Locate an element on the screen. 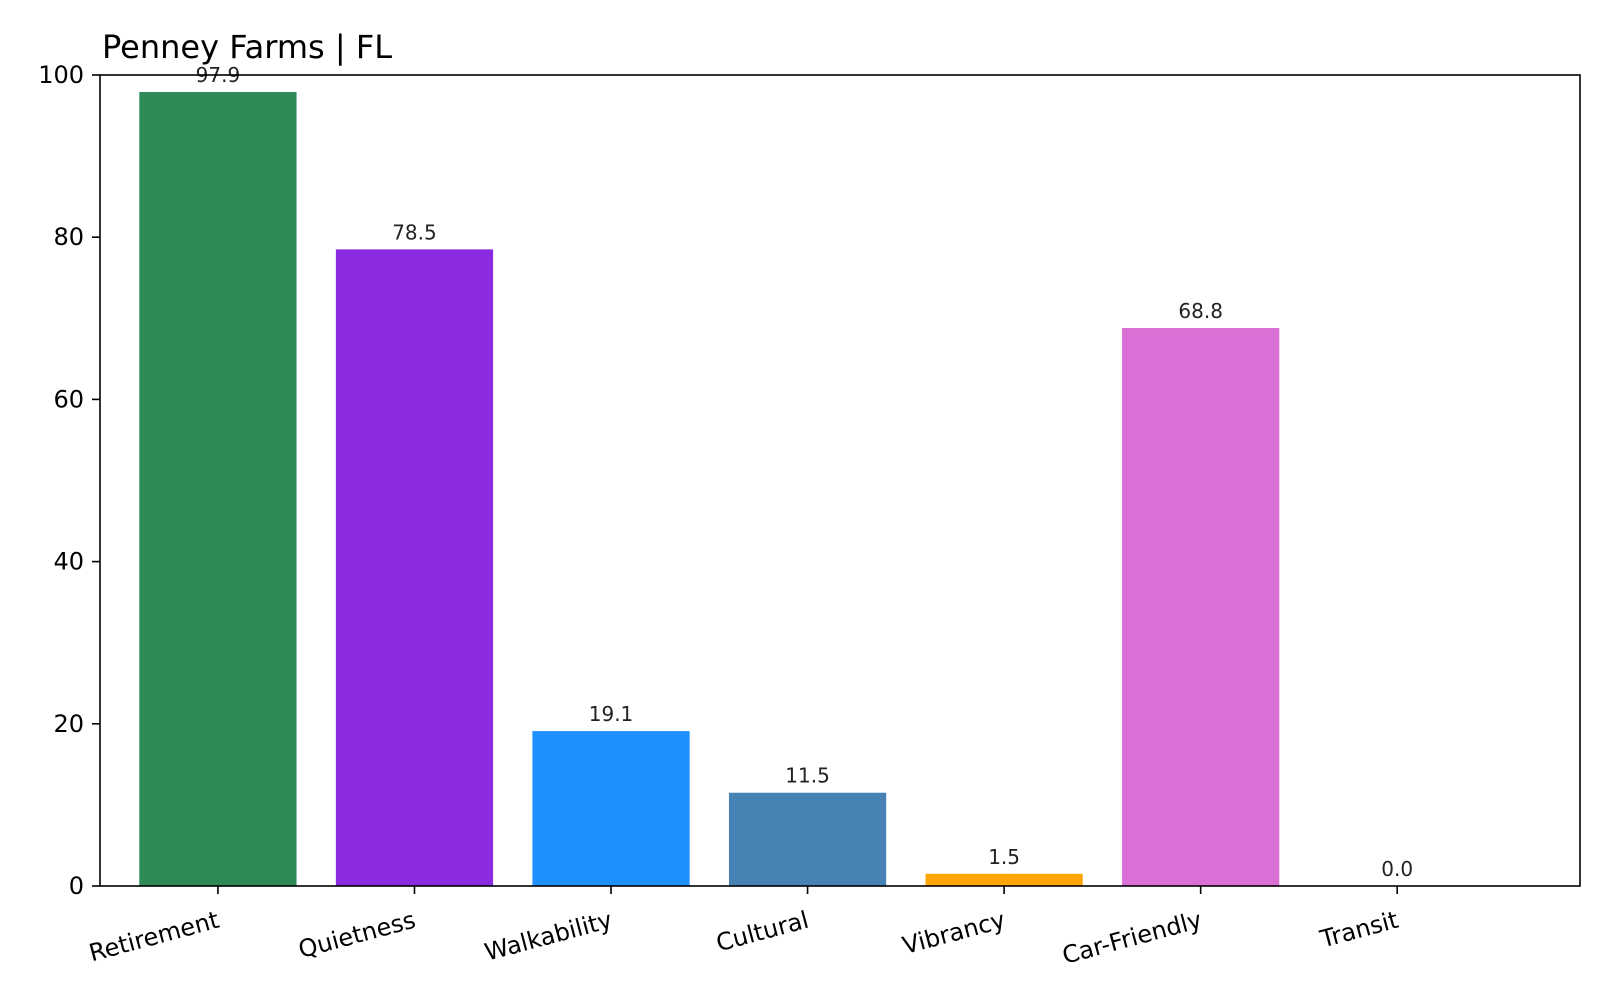  data-label: 78.5 is located at coordinates (414, 232).